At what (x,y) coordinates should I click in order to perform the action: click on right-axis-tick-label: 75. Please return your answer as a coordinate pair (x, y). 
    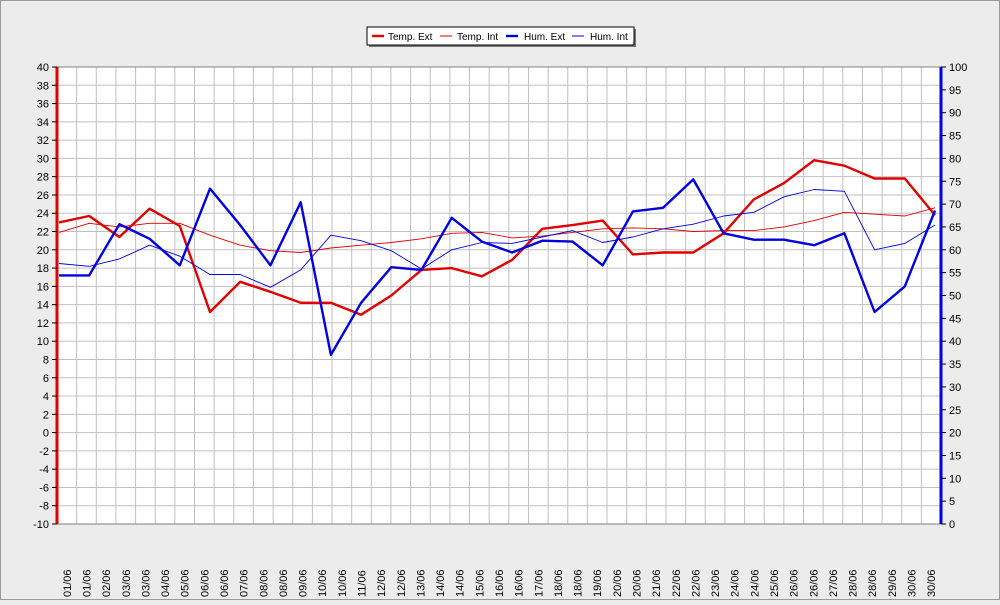
    Looking at the image, I should click on (955, 182).